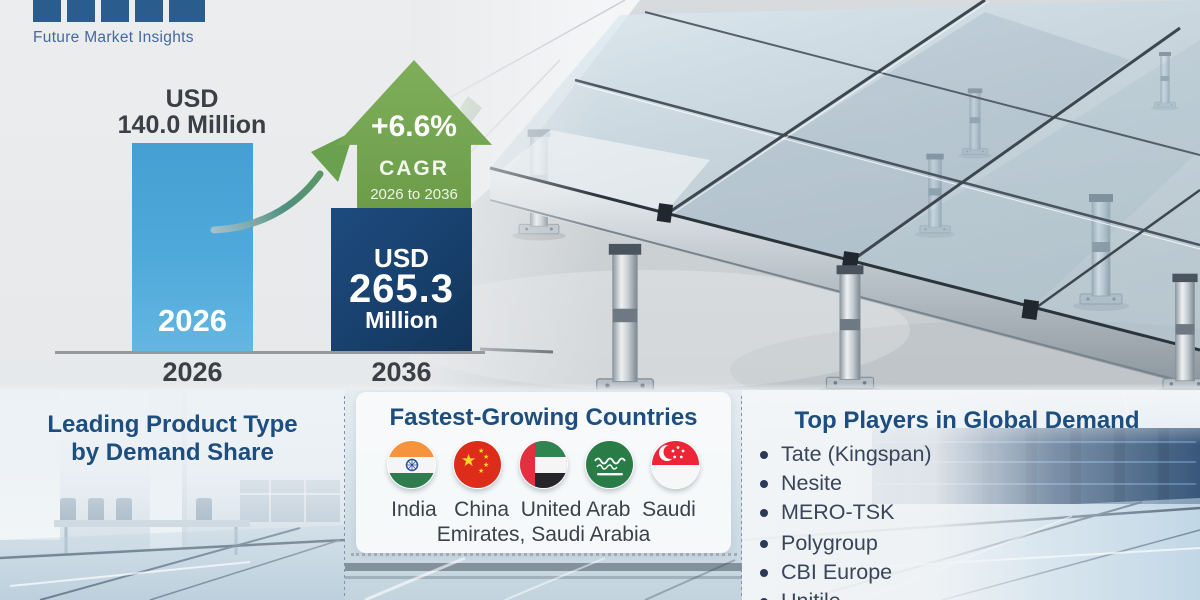  I want to click on office-photo-haze, so click(172, 495).